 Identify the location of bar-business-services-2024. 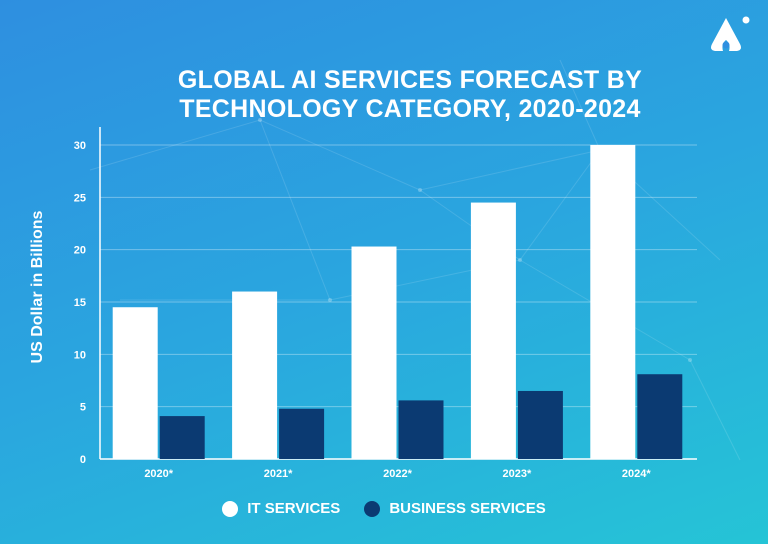
(660, 416).